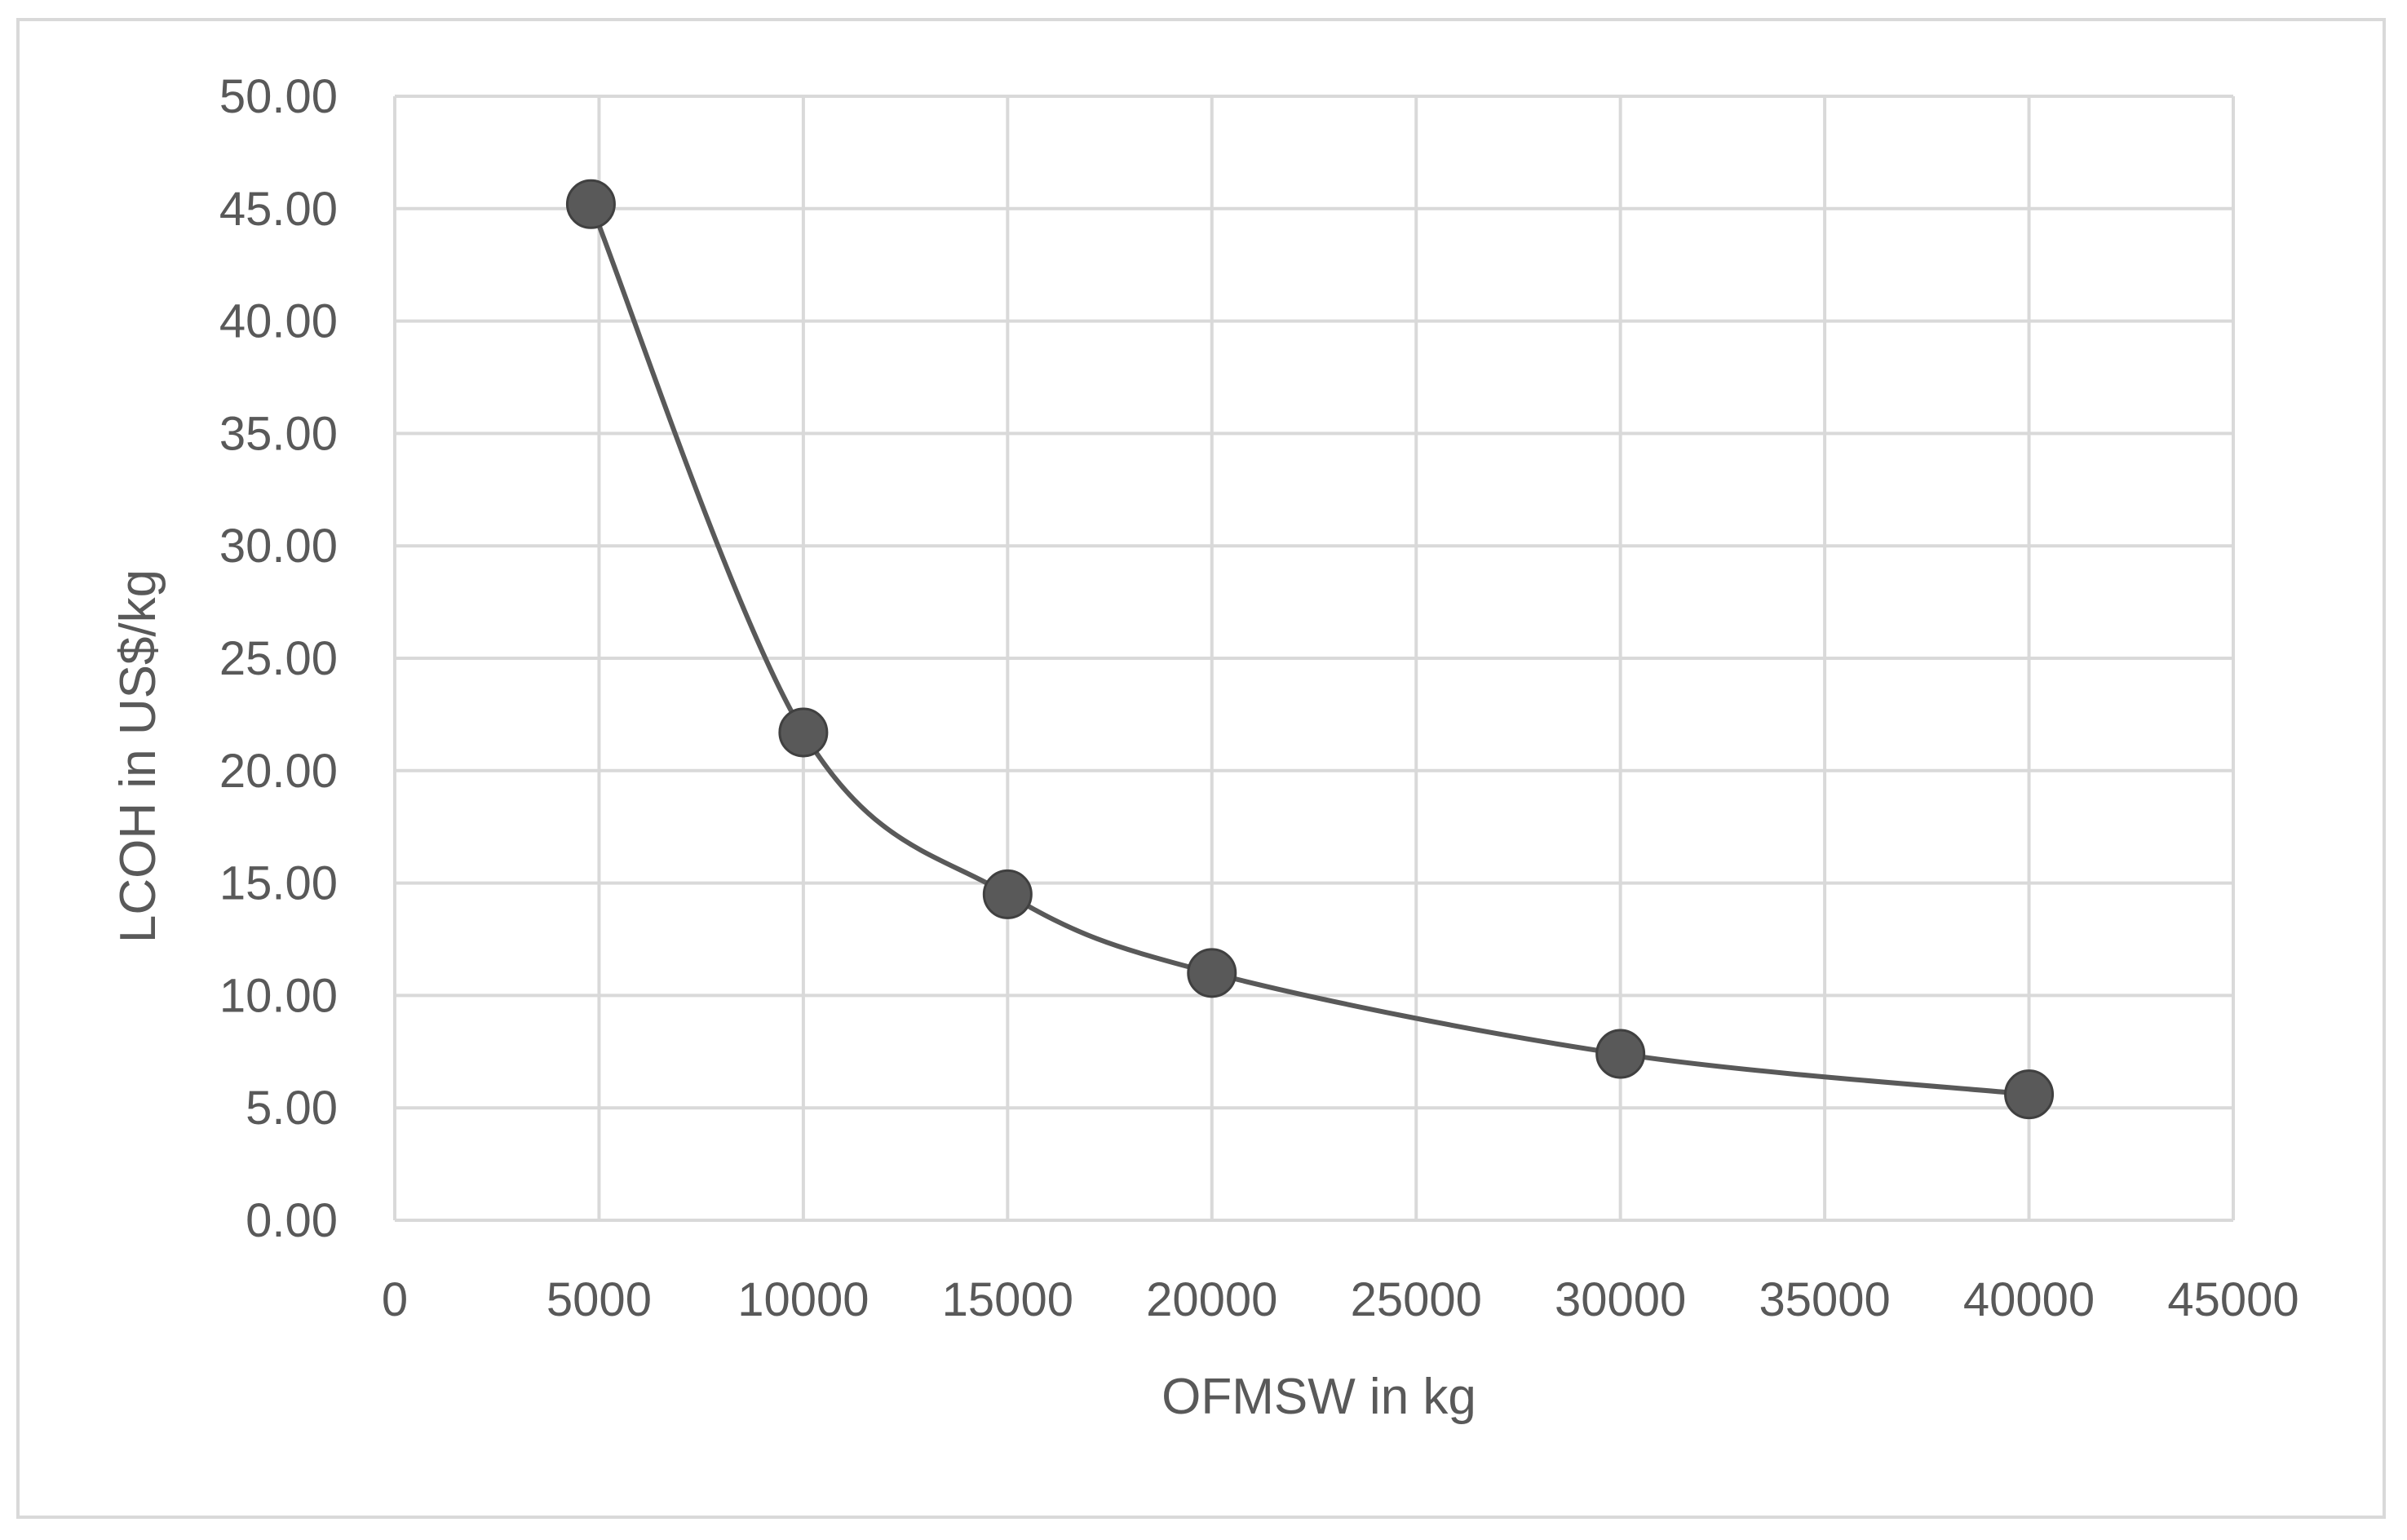  Describe the element at coordinates (1825, 1299) in the screenshot. I see `x-tick-label: 35000` at that location.